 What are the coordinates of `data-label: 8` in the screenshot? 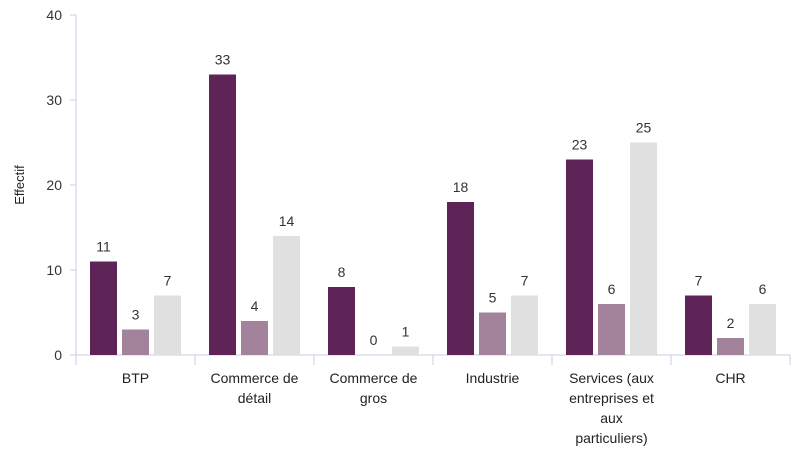 It's located at (342, 272).